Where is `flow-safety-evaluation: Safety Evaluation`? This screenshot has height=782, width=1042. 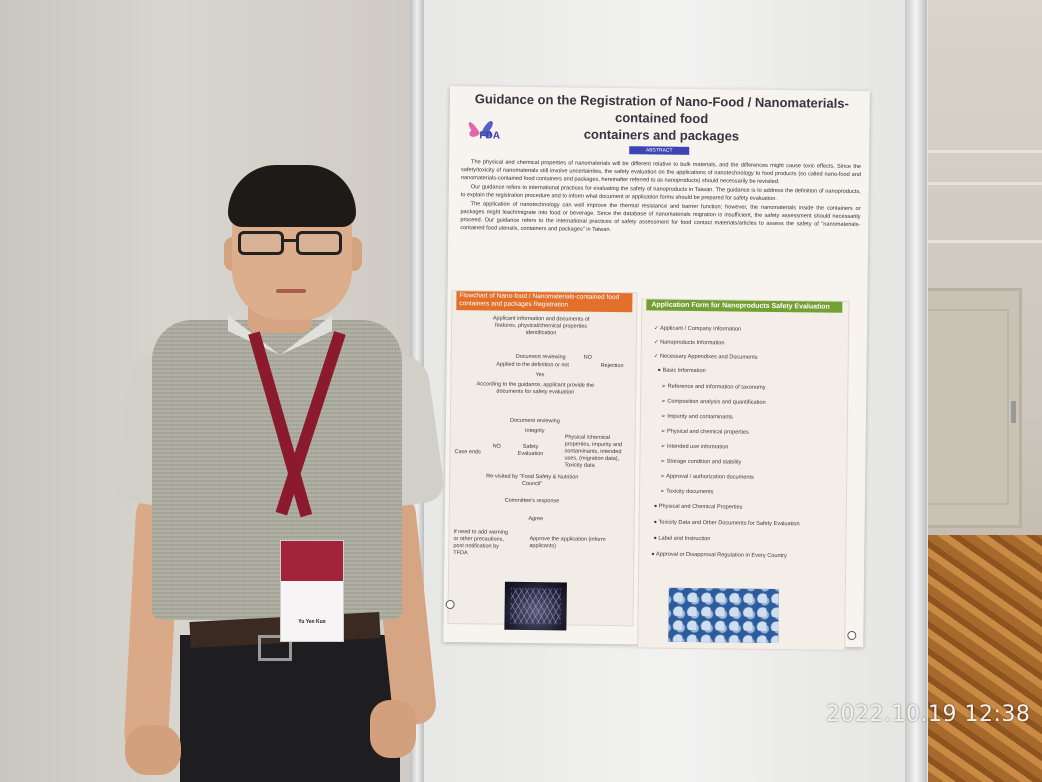 flow-safety-evaluation: Safety Evaluation is located at coordinates (530, 450).